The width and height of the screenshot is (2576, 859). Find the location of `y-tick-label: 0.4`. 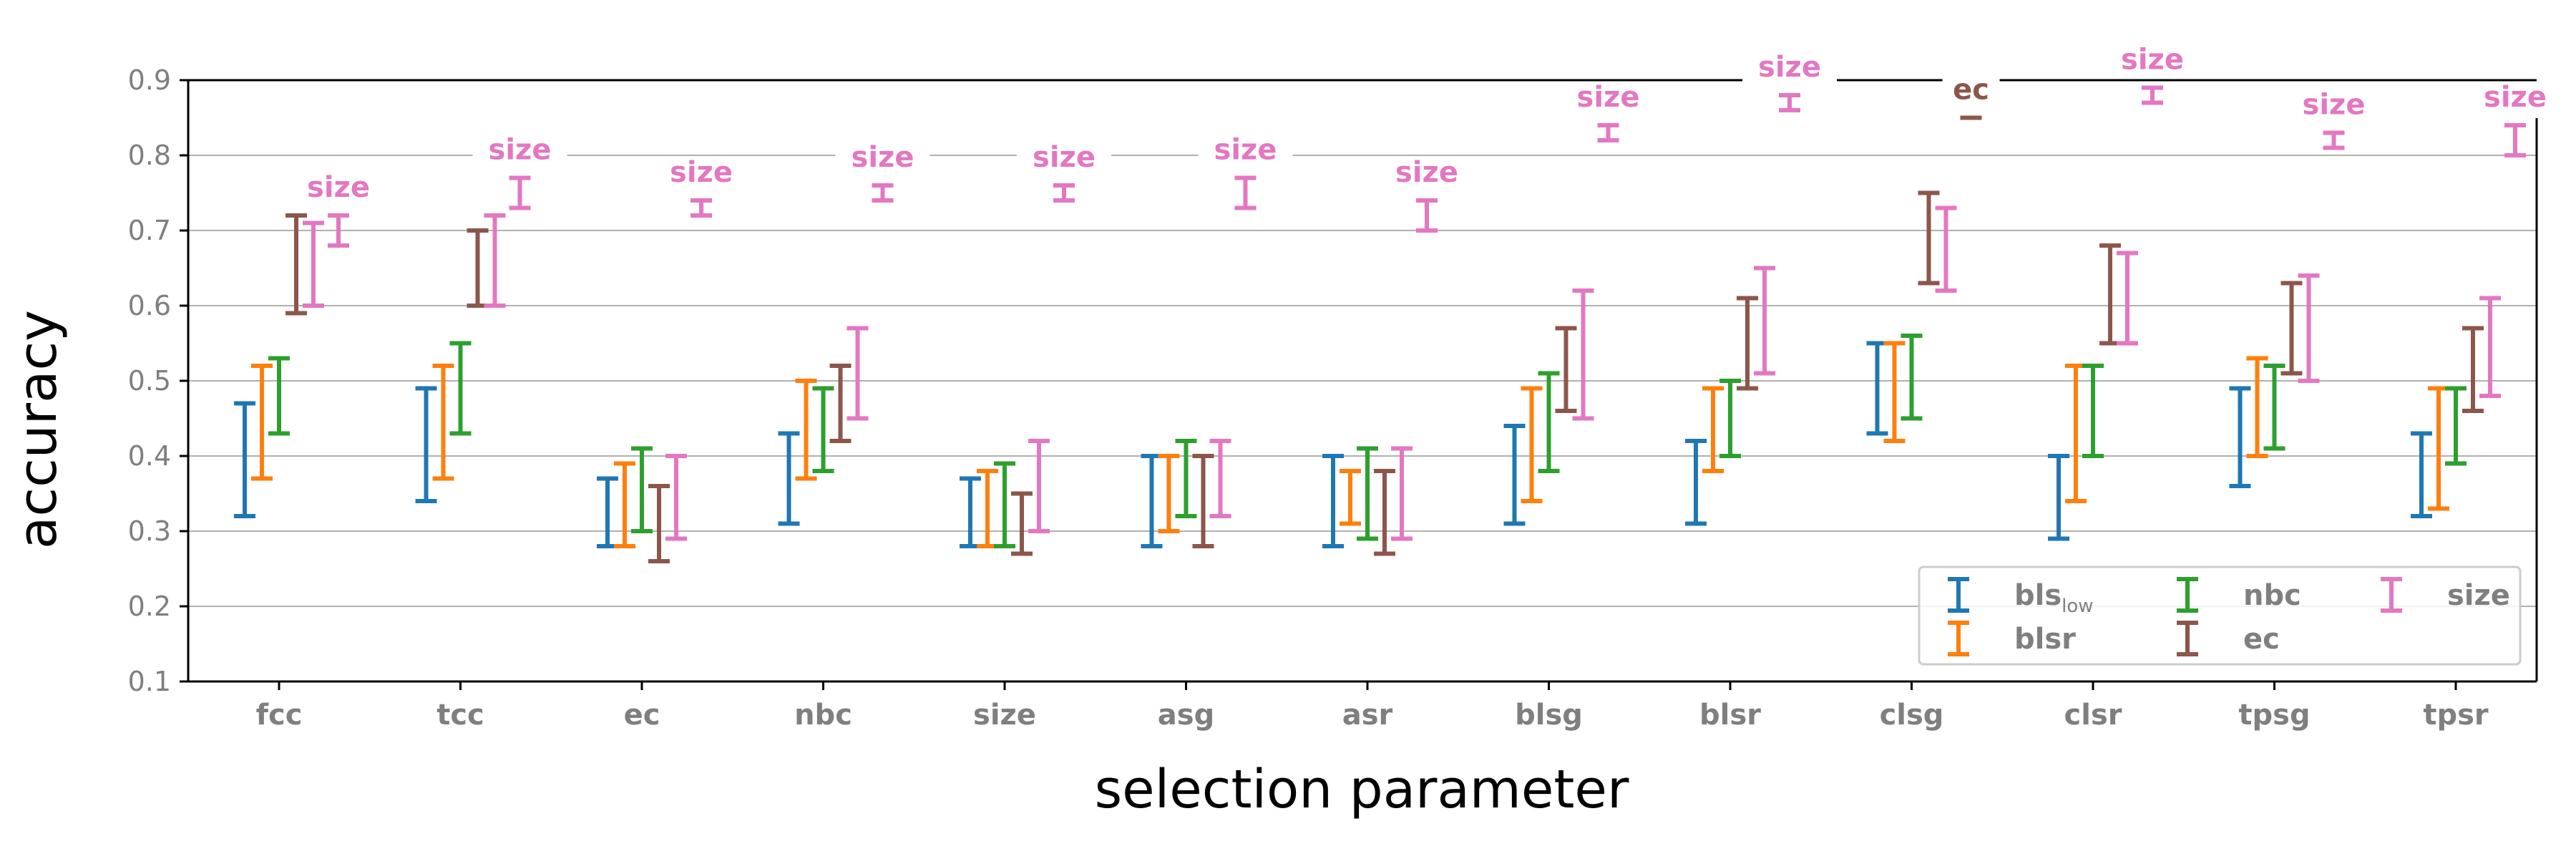

y-tick-label: 0.4 is located at coordinates (149, 456).